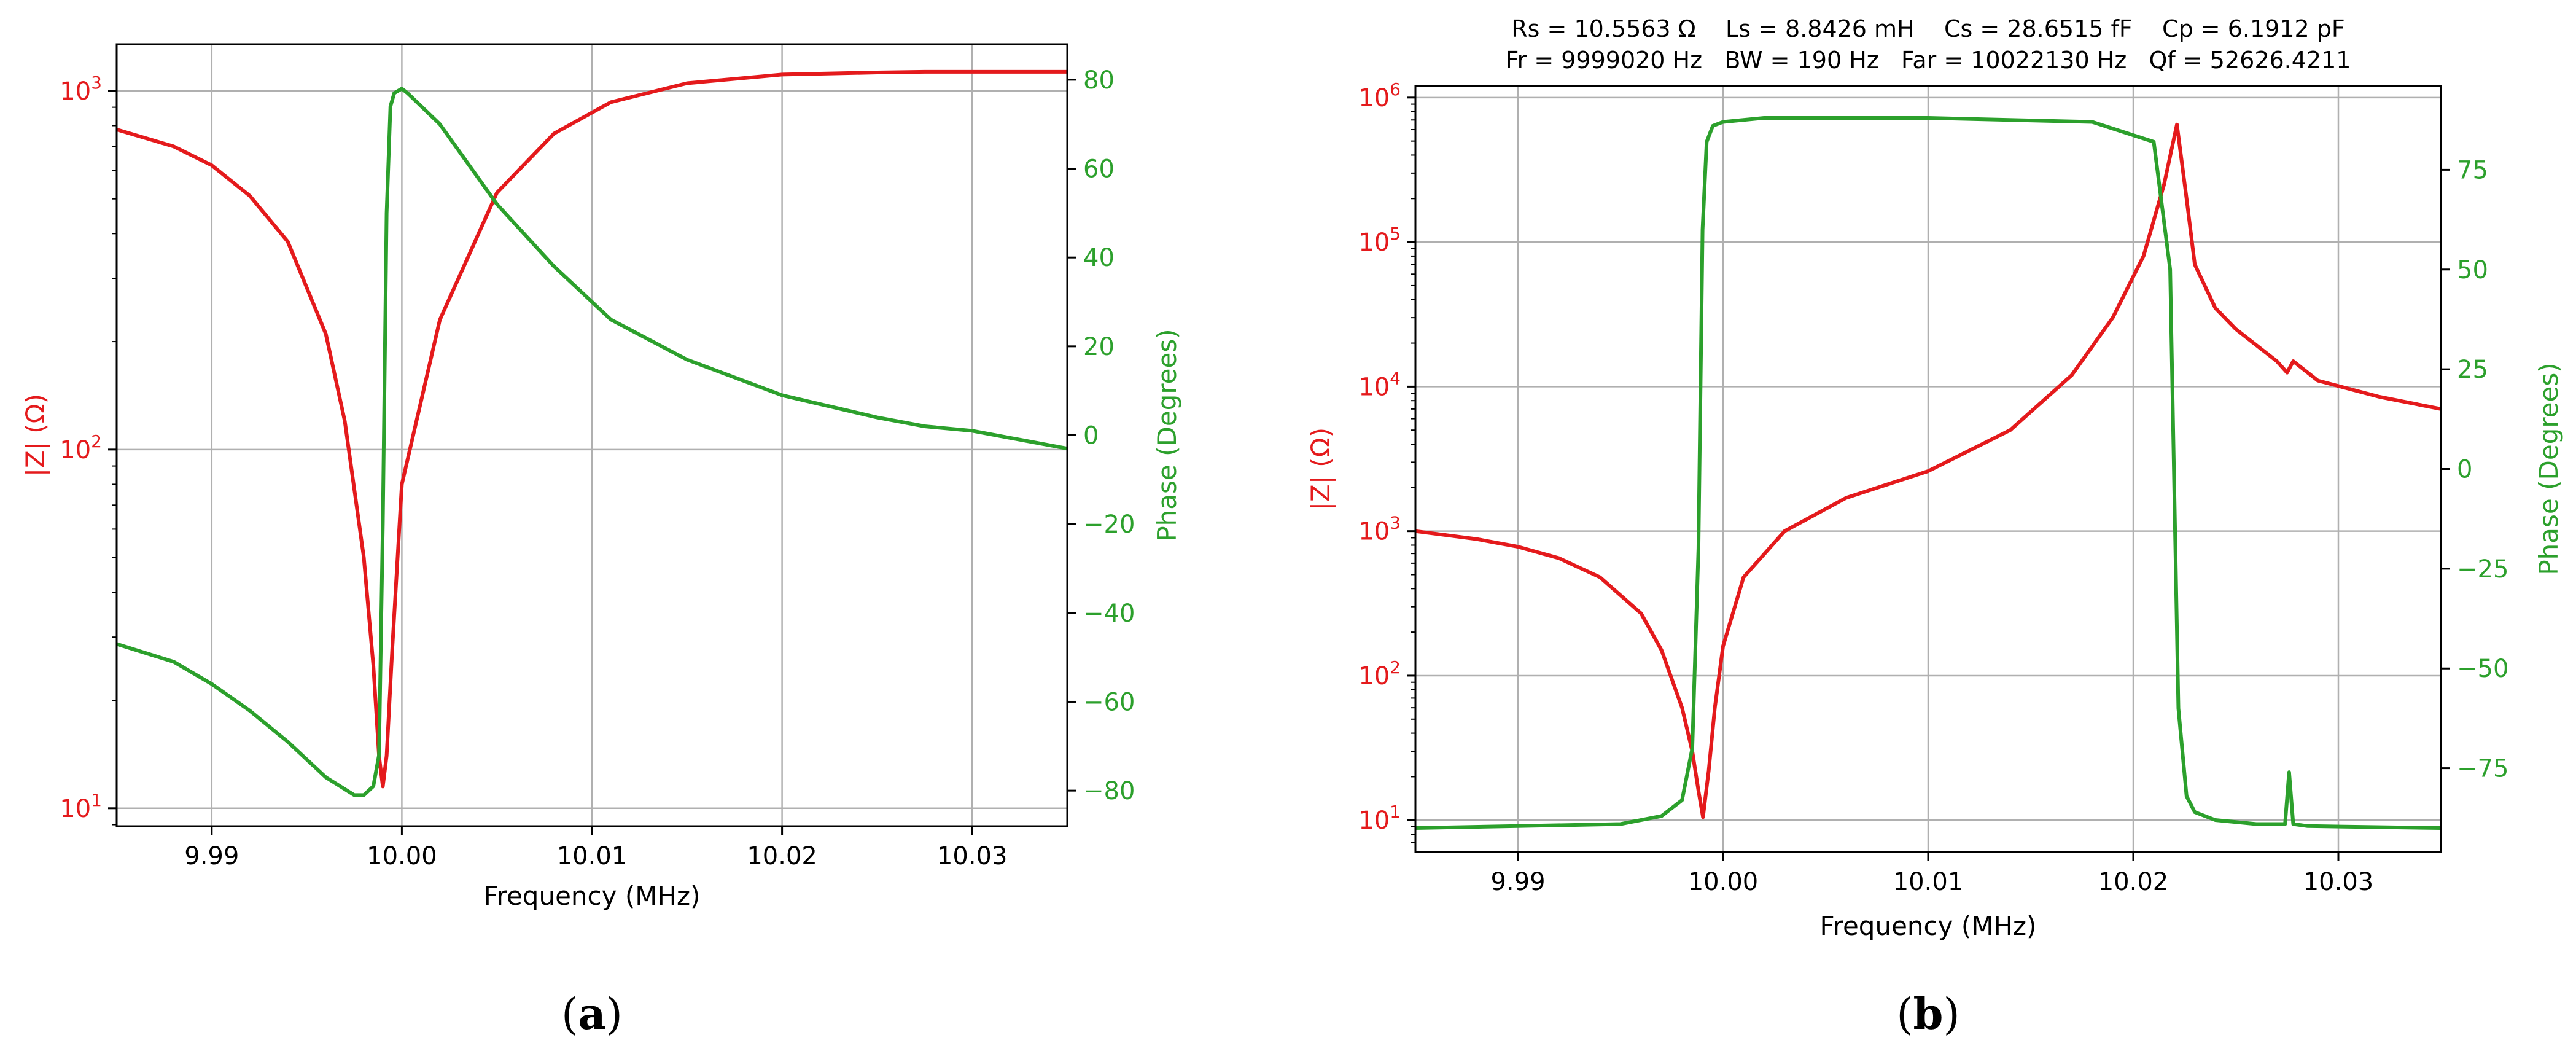 Image resolution: width=2576 pixels, height=1059 pixels. I want to click on chart-a-x-axis-label: Frequency (MHz), so click(592, 896).